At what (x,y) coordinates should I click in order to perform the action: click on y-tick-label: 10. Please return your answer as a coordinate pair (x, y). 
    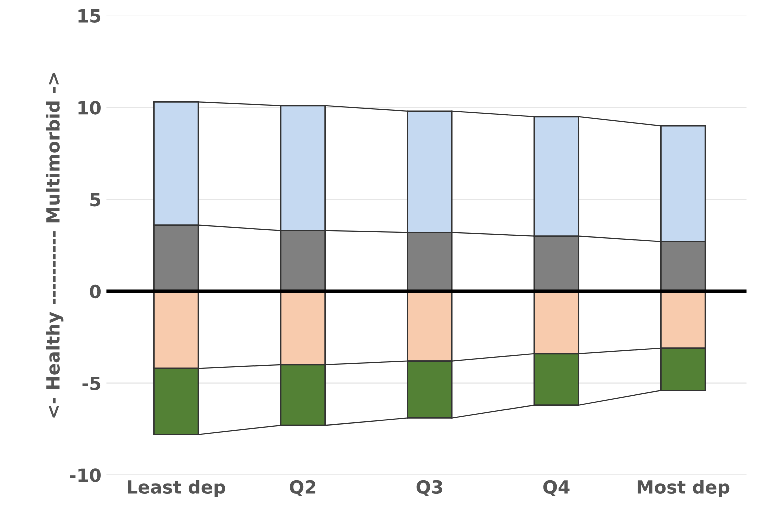
    Looking at the image, I should click on (89, 108).